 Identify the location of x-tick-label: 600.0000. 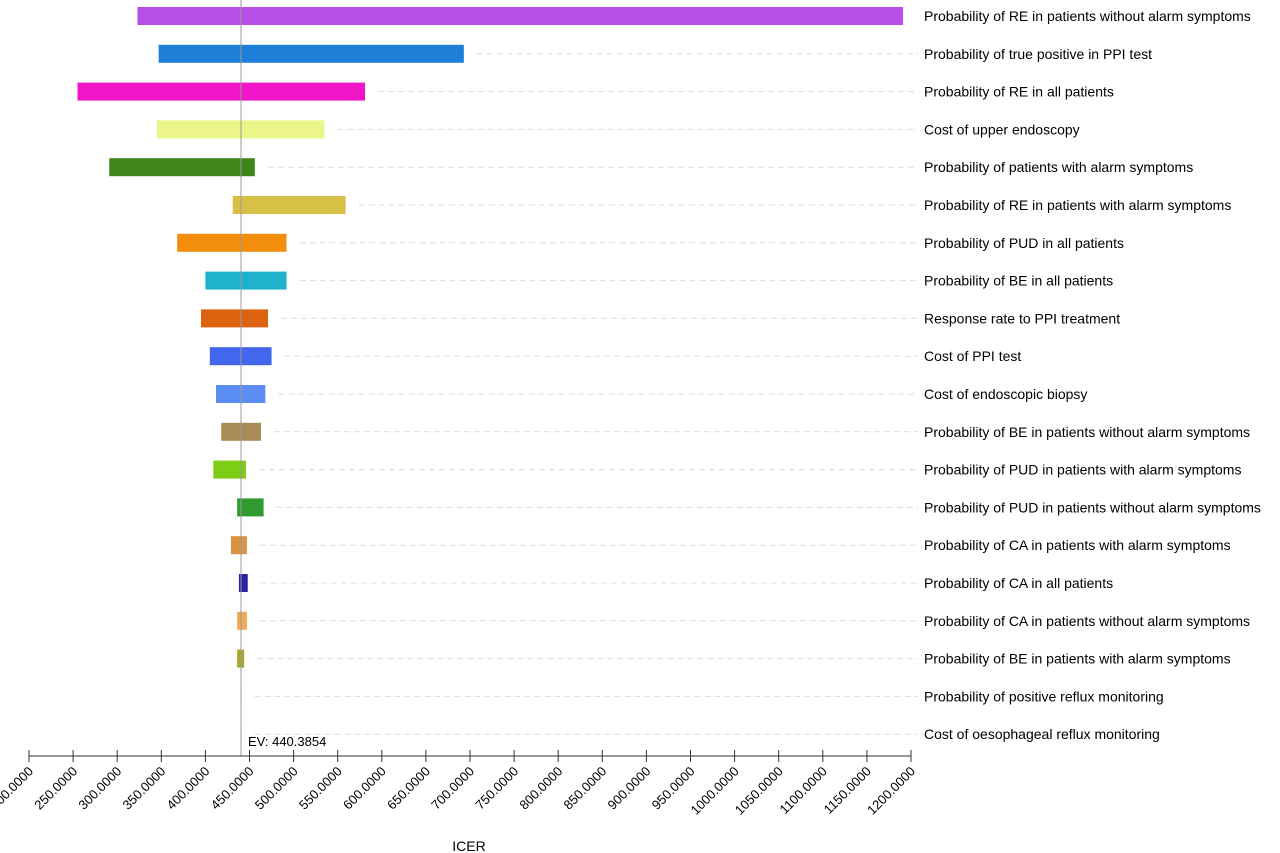
(364, 788).